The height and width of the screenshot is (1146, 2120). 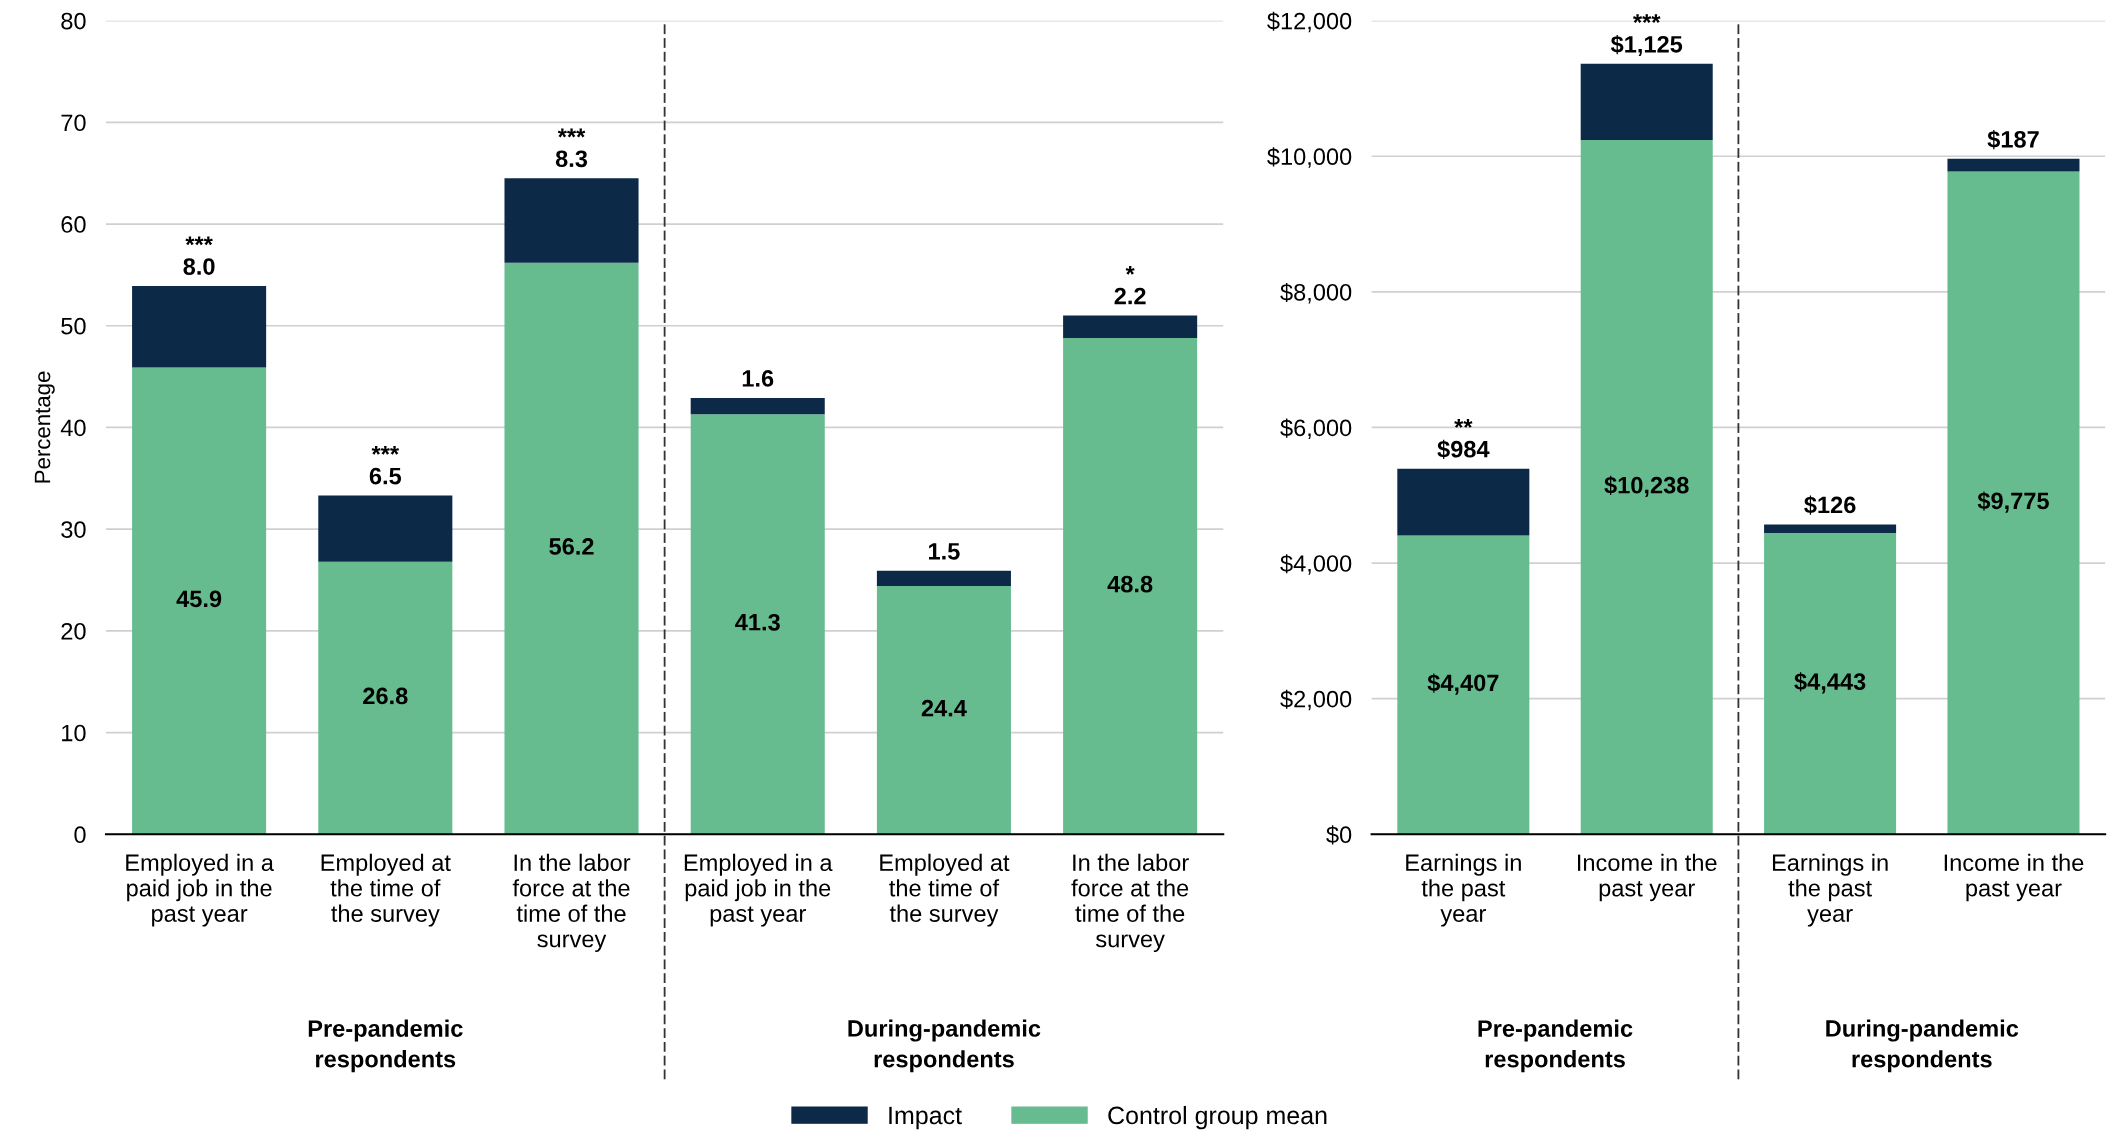 I want to click on data-label: ** $984, so click(x=1463, y=439).